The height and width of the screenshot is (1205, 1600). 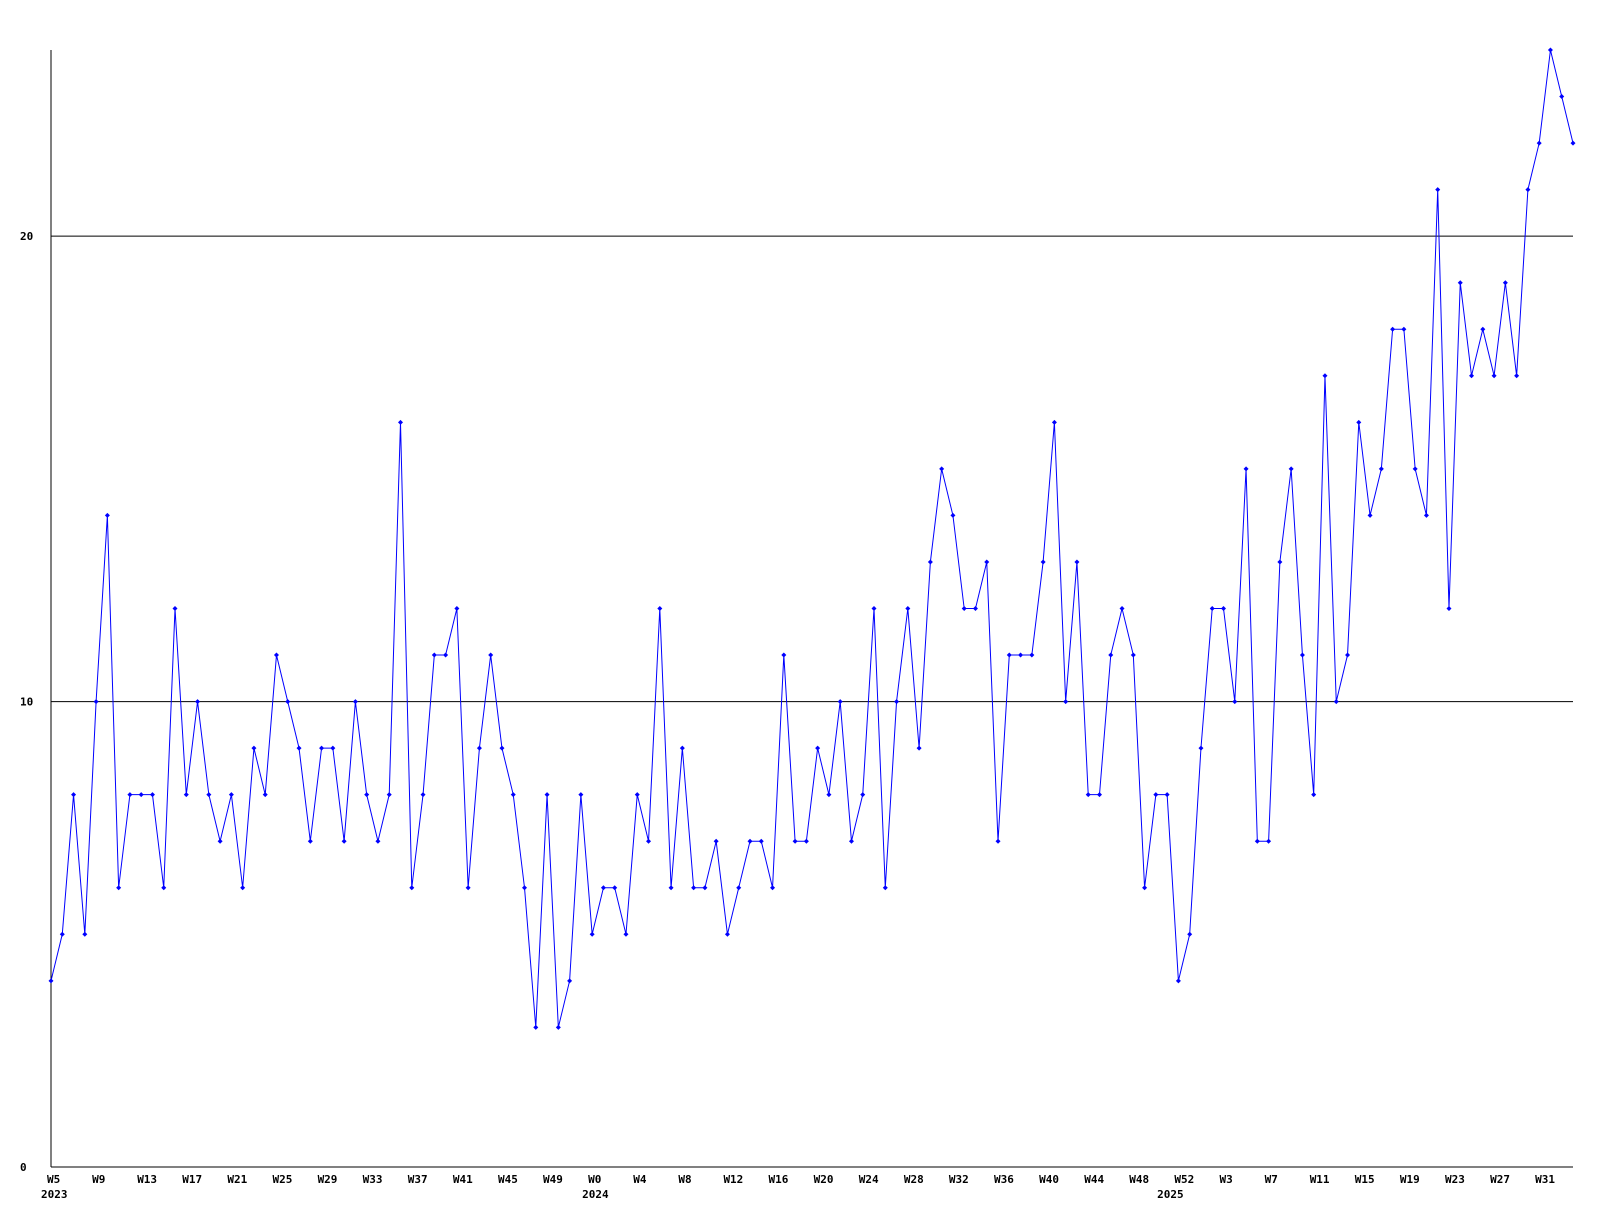 I want to click on y-tick-label: 20, so click(x=26, y=236).